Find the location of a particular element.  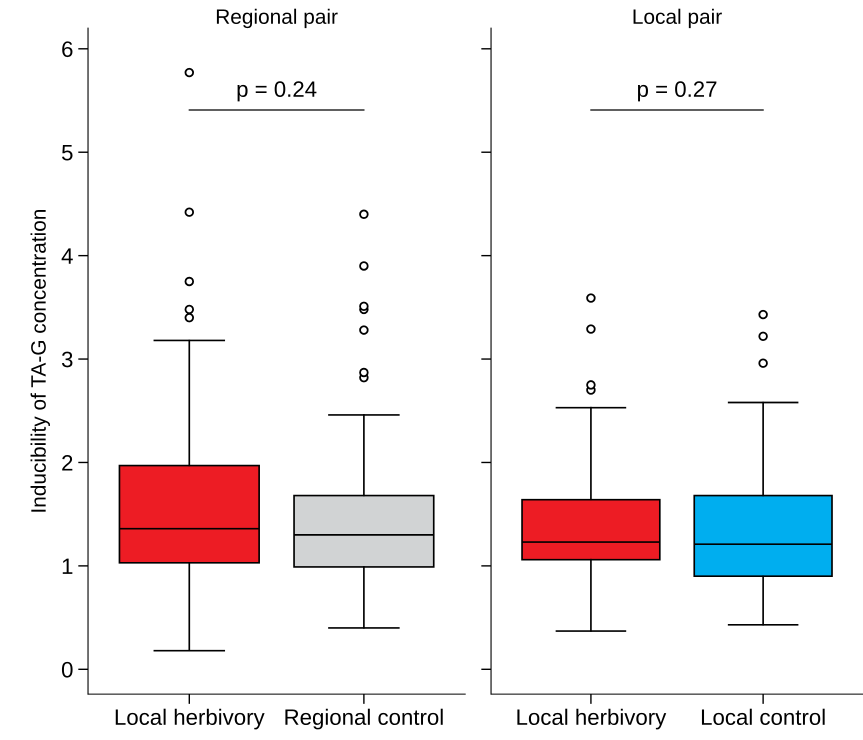

x-tick-label: Local control is located at coordinates (763, 717).